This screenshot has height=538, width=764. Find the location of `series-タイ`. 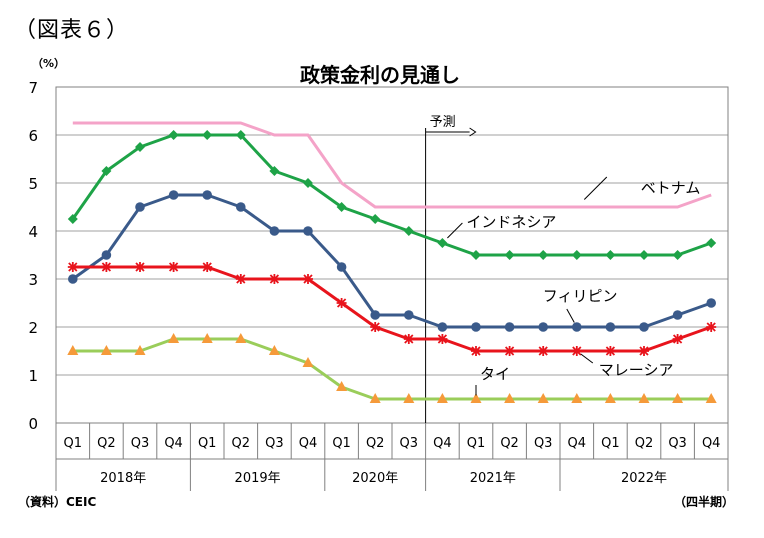

series-タイ is located at coordinates (392, 368).